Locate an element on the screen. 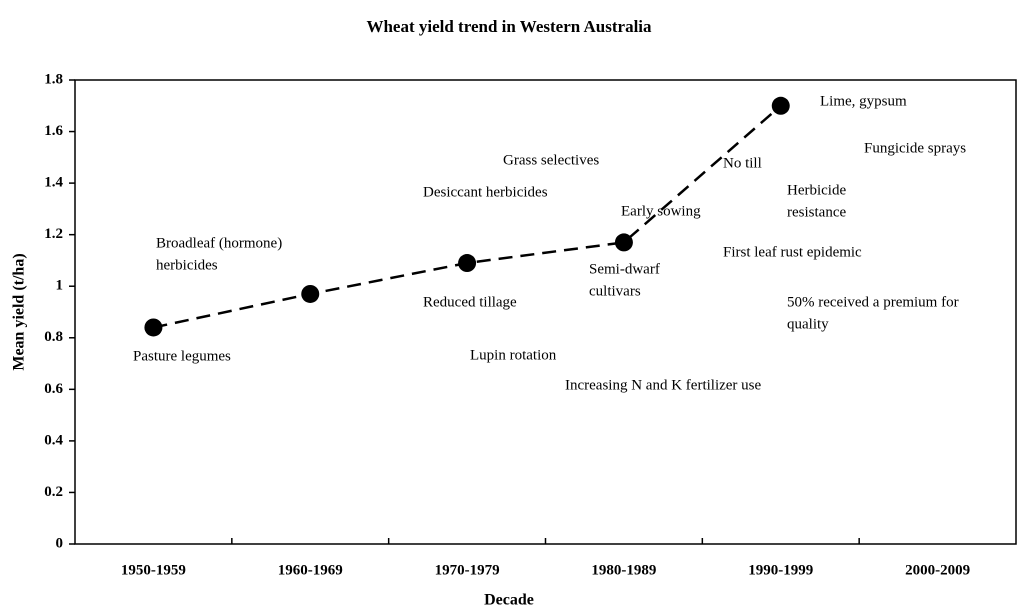 The height and width of the screenshot is (610, 1018). annotation: Grass selectives is located at coordinates (551, 160).